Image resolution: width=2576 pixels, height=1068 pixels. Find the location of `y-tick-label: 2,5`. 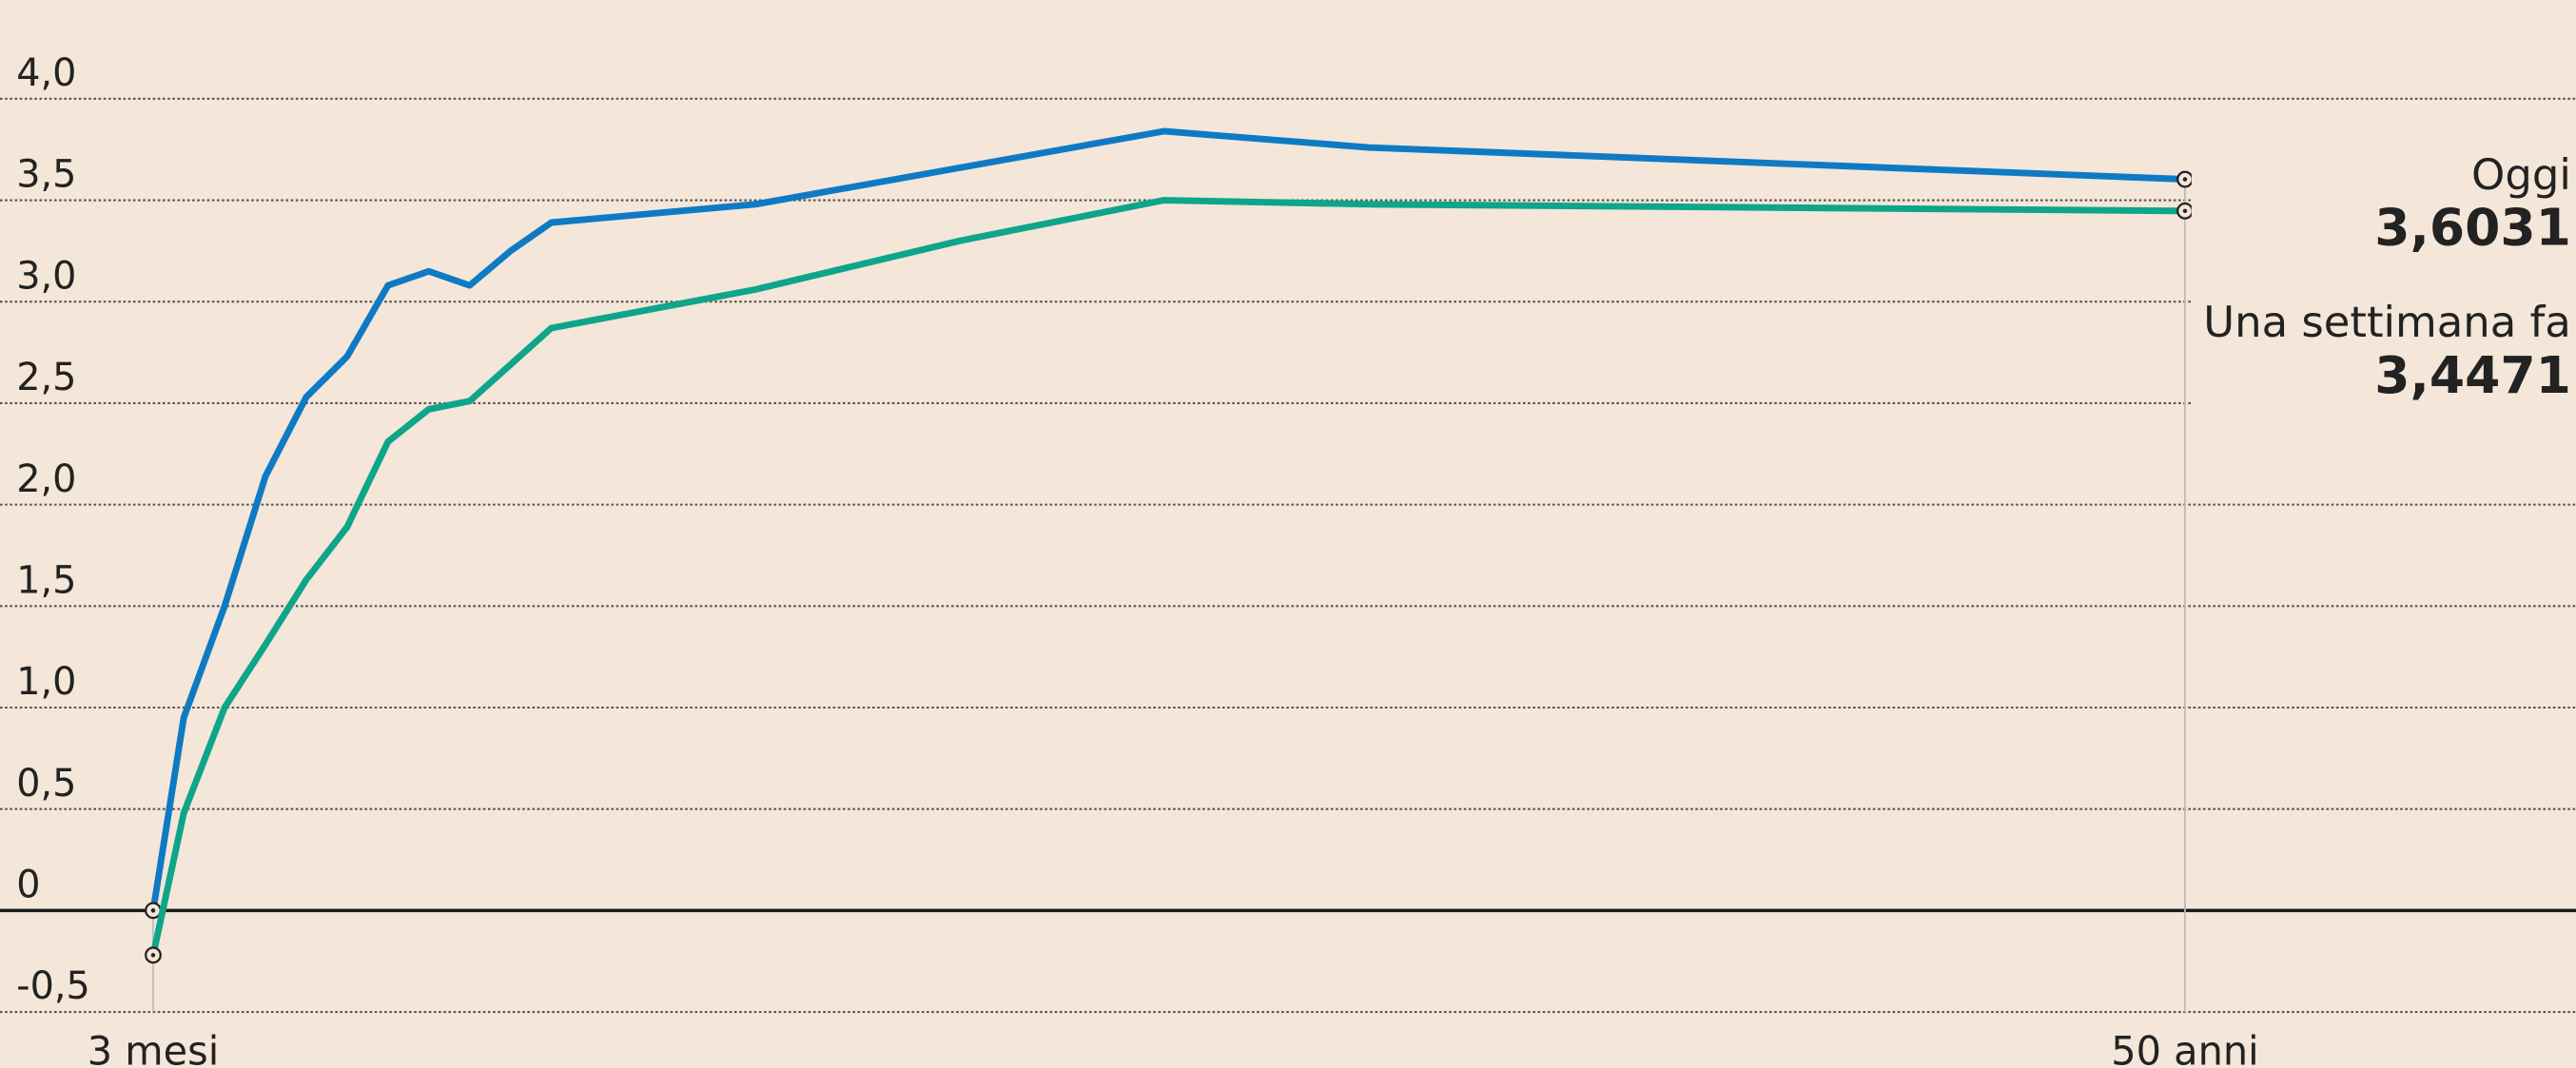

y-tick-label: 2,5 is located at coordinates (46, 377).